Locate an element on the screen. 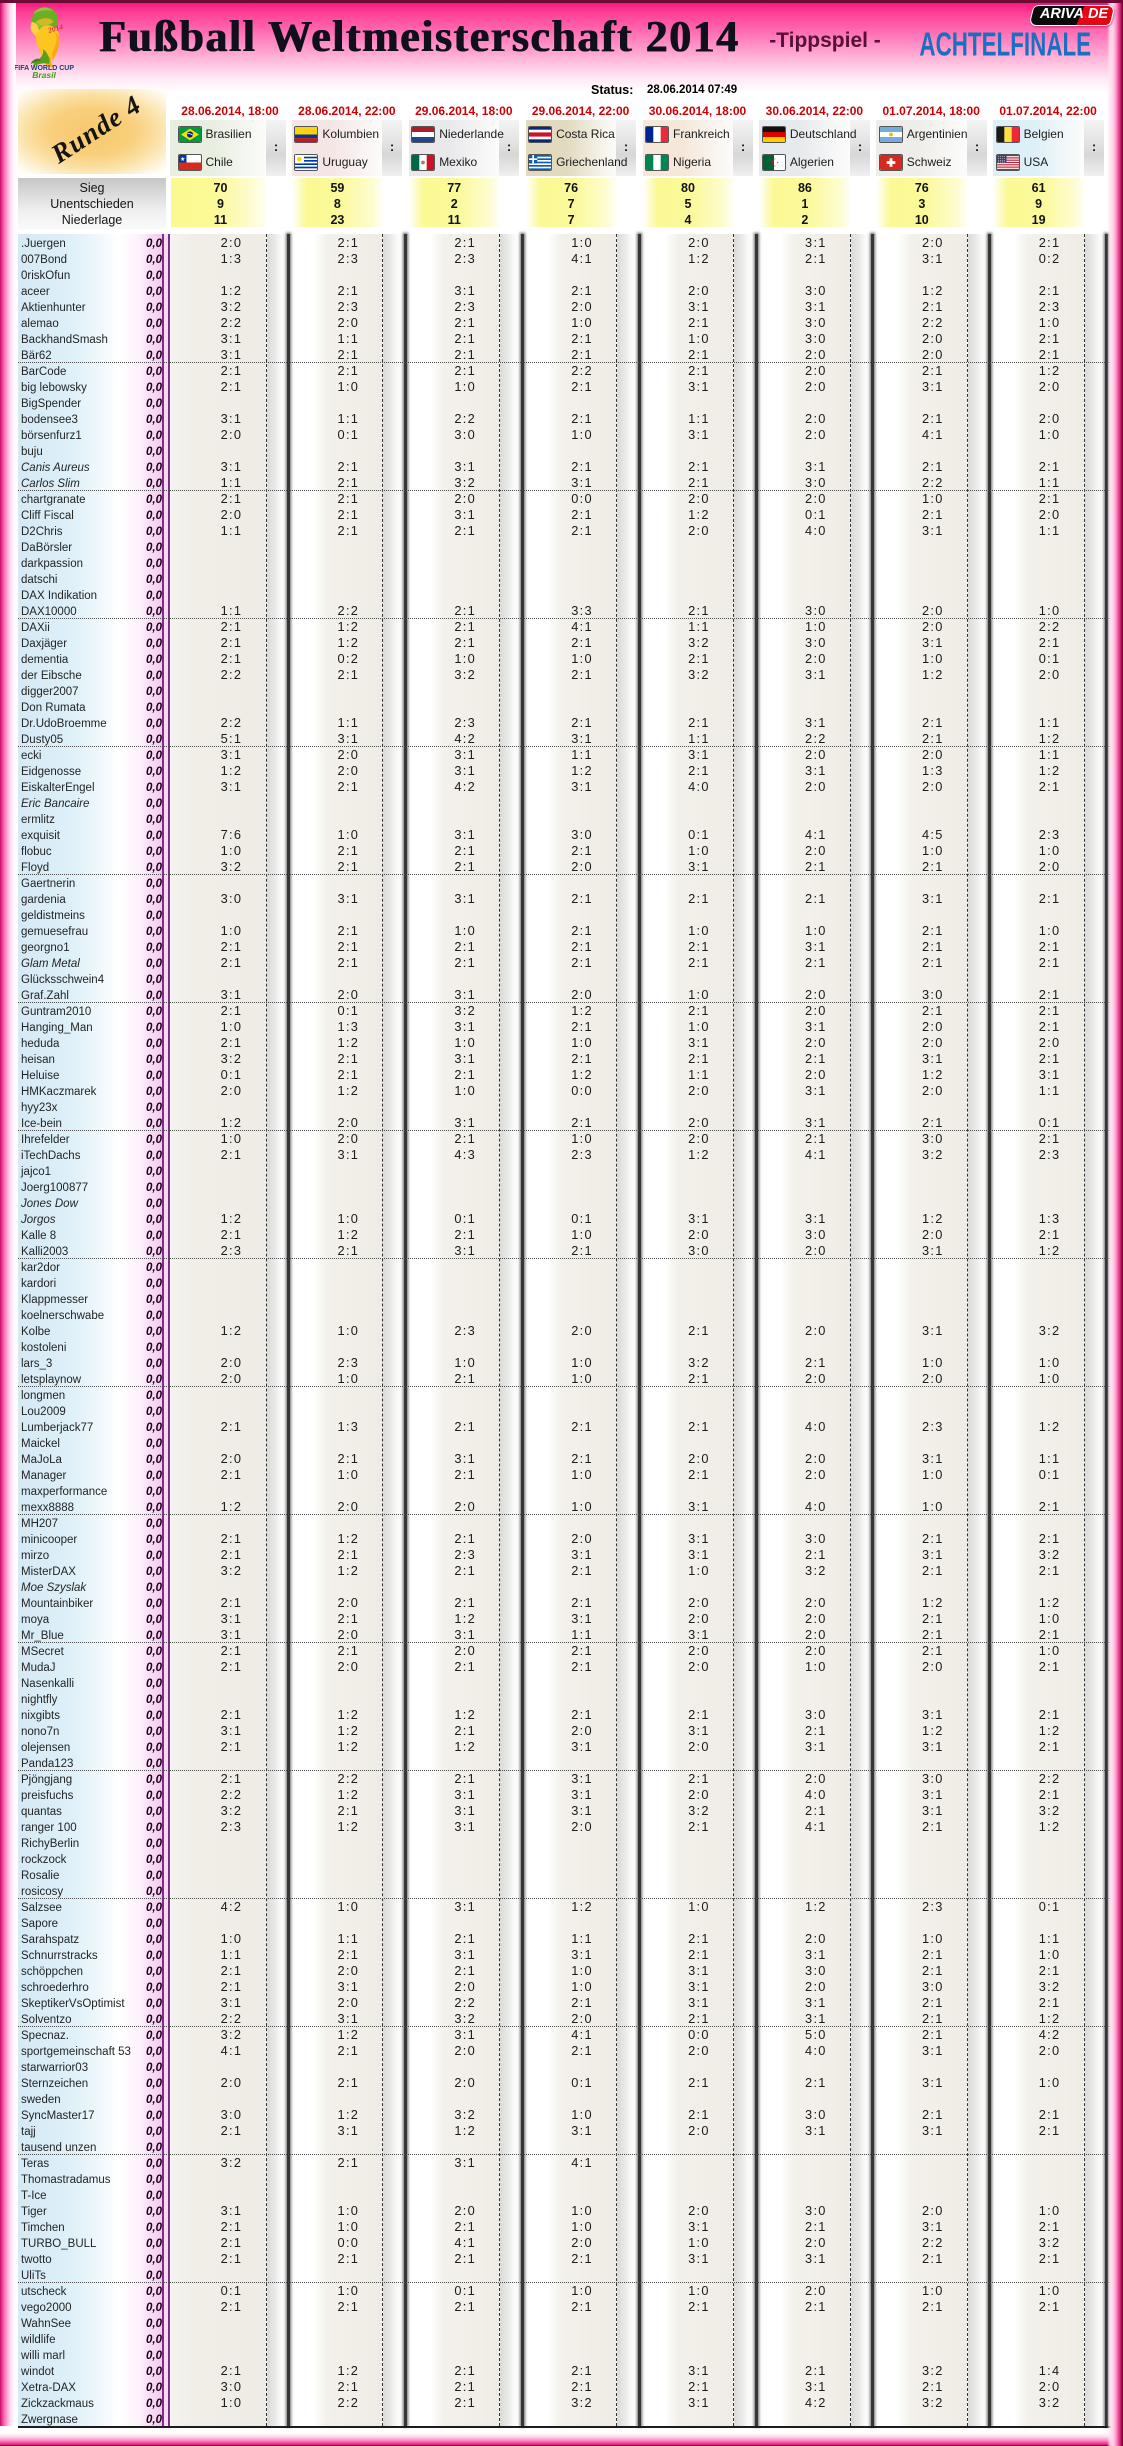  svg-text: FIFA WORLD CUP is located at coordinates (44, 68).